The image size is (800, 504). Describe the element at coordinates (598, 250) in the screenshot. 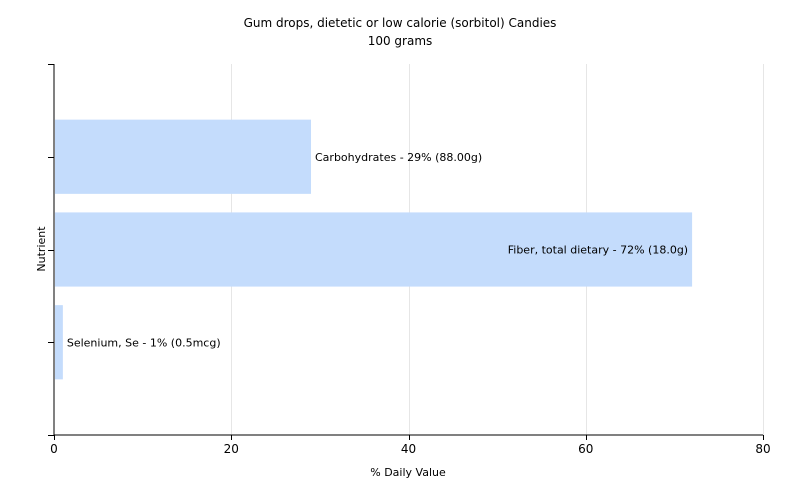

I see `bar-label: Fiber, total dietary - 72% (18.0g)` at that location.